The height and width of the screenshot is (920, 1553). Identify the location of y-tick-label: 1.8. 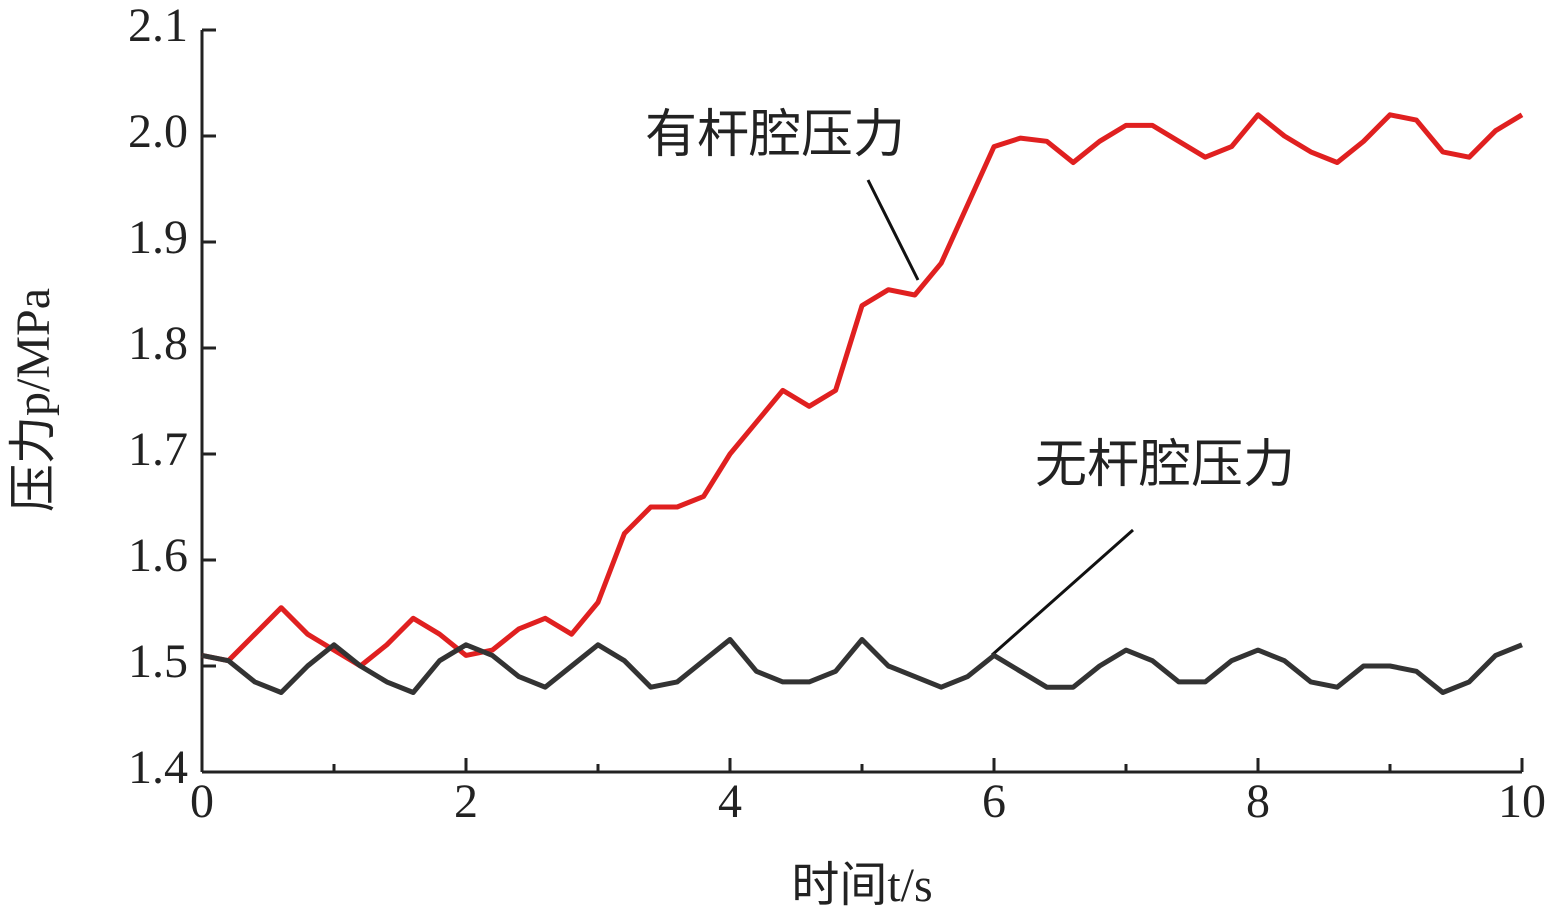
(158, 343).